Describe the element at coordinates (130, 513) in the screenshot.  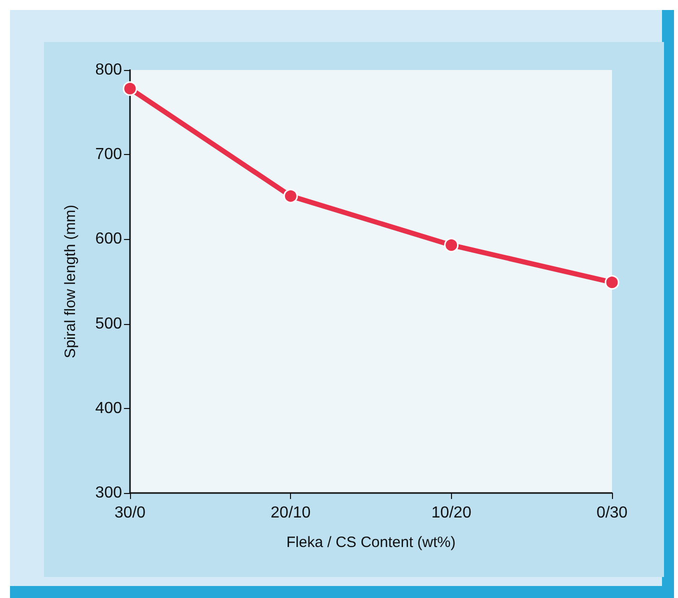
I see `x-tick-label: 30/0` at that location.